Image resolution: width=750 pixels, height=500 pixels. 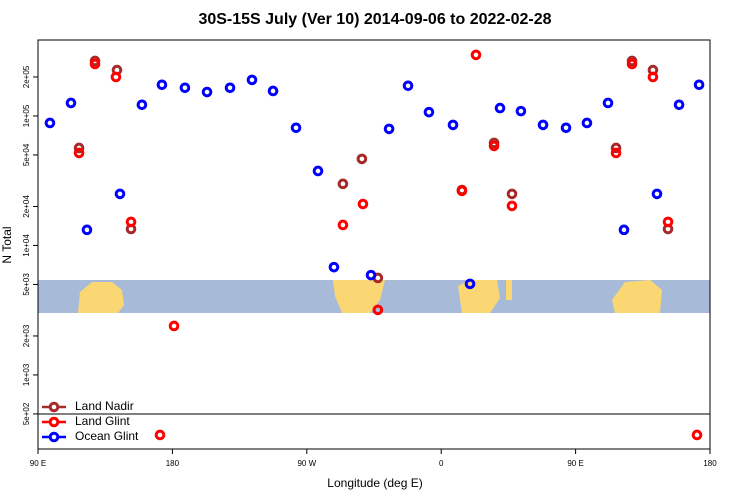 I want to click on legend-label: Land Nadir, so click(x=104, y=406).